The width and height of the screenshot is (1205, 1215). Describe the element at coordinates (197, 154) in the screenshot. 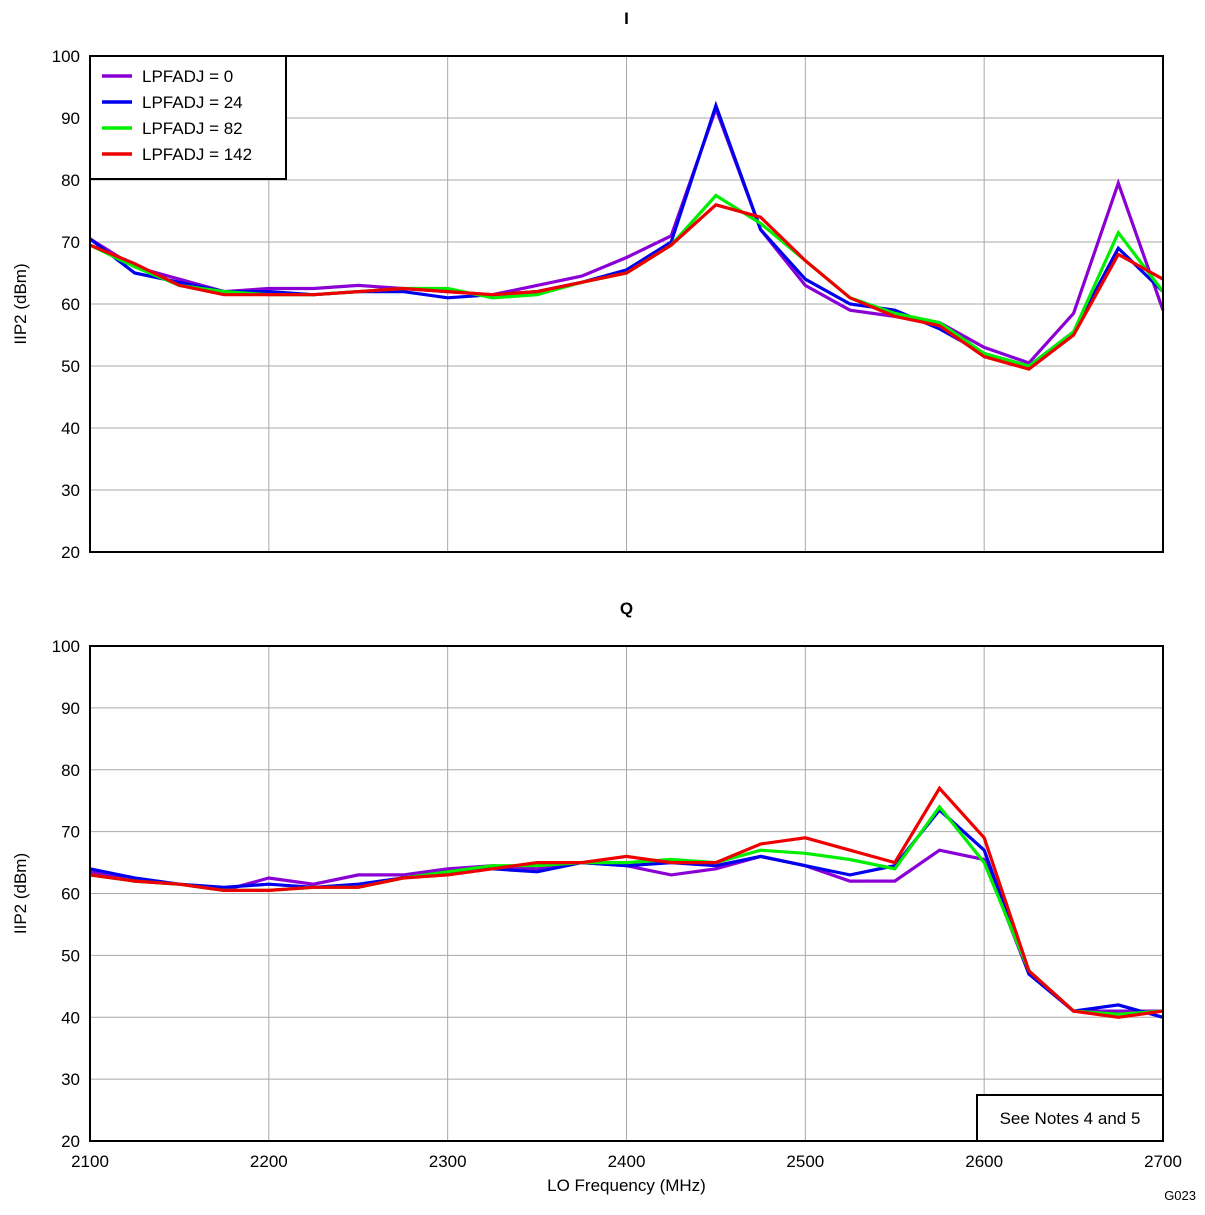

I see `legend-label: LPFADJ = 142` at that location.